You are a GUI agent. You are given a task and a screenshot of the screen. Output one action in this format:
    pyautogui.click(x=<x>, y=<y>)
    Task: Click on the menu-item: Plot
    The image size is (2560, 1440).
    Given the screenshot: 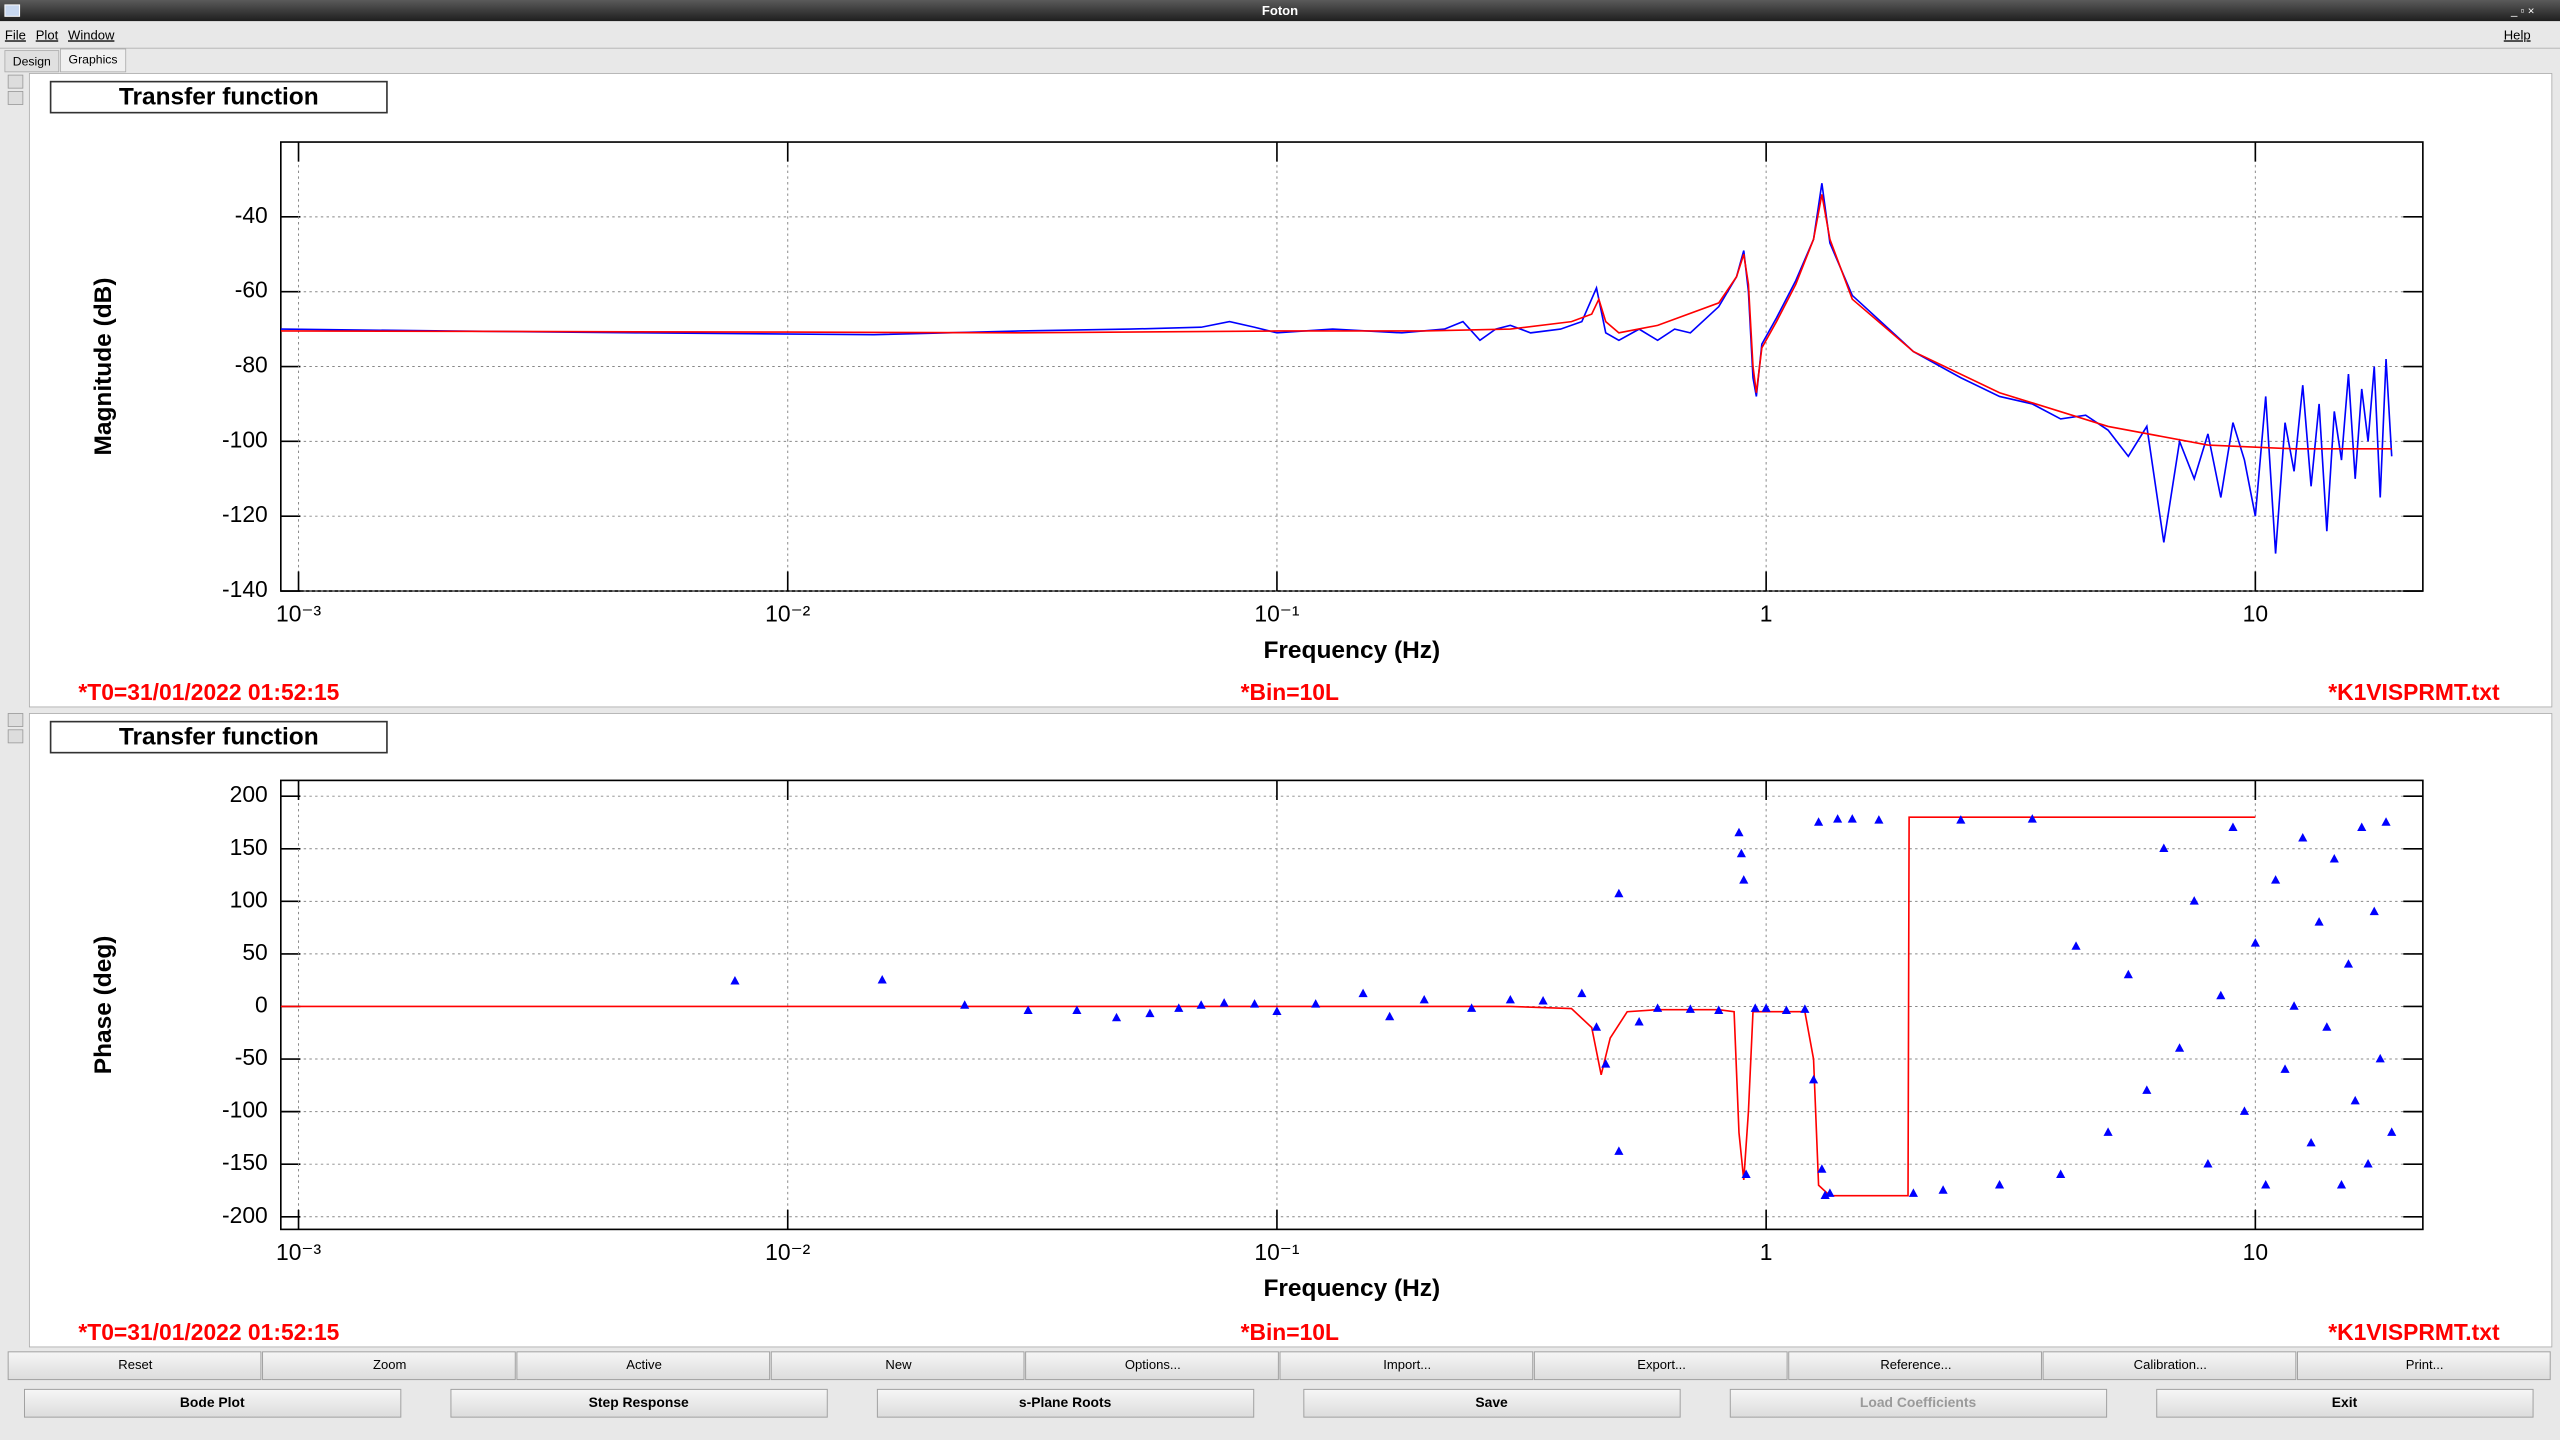 What is the action you would take?
    pyautogui.click(x=47, y=34)
    